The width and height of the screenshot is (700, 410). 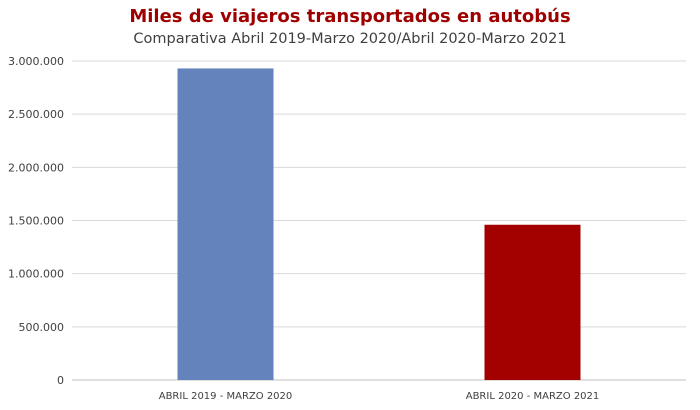 I want to click on x-category-label: ABRIL 2020 - MARZO 2021, so click(x=533, y=396).